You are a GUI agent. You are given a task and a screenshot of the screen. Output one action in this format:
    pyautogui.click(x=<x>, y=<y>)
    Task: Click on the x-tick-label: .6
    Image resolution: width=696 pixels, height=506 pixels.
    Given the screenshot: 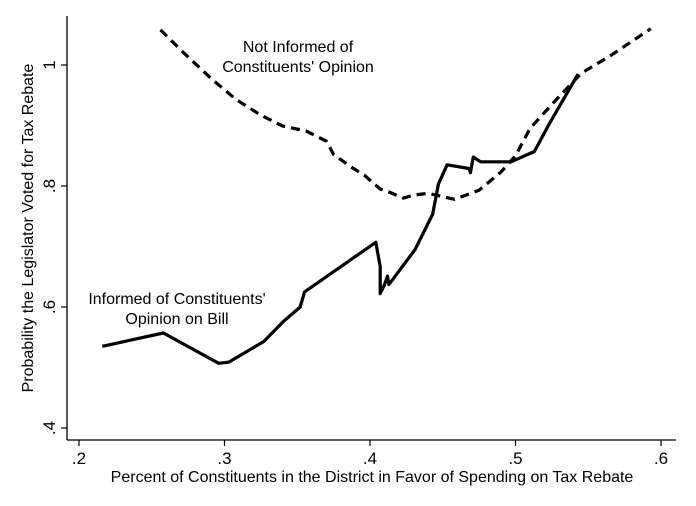 What is the action you would take?
    pyautogui.click(x=661, y=458)
    